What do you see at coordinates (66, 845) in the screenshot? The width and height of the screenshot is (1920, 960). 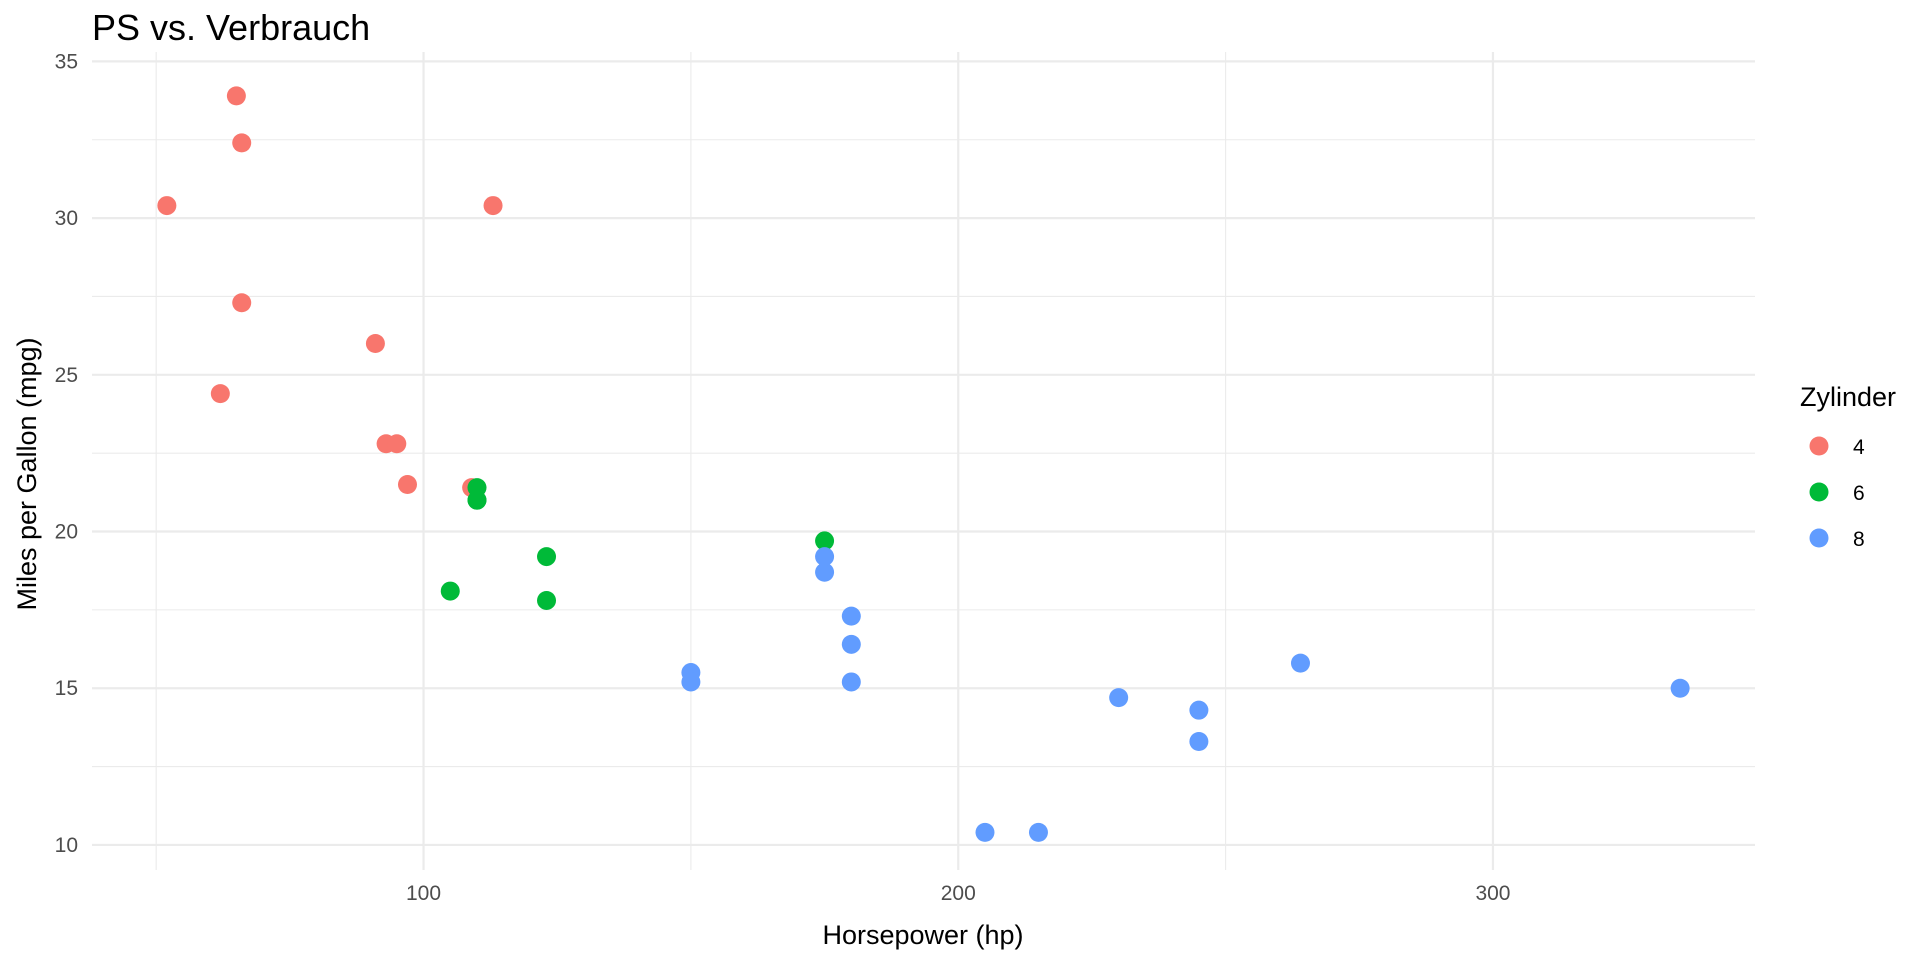 I see `y-tick-label: 10` at bounding box center [66, 845].